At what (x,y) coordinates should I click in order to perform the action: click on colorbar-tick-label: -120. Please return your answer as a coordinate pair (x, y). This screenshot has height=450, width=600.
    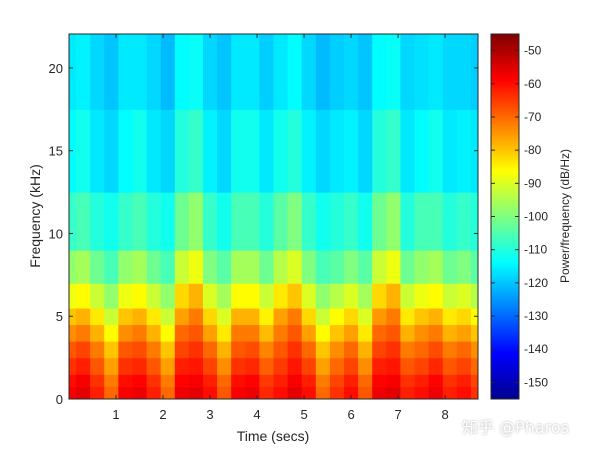
    Looking at the image, I should click on (536, 283).